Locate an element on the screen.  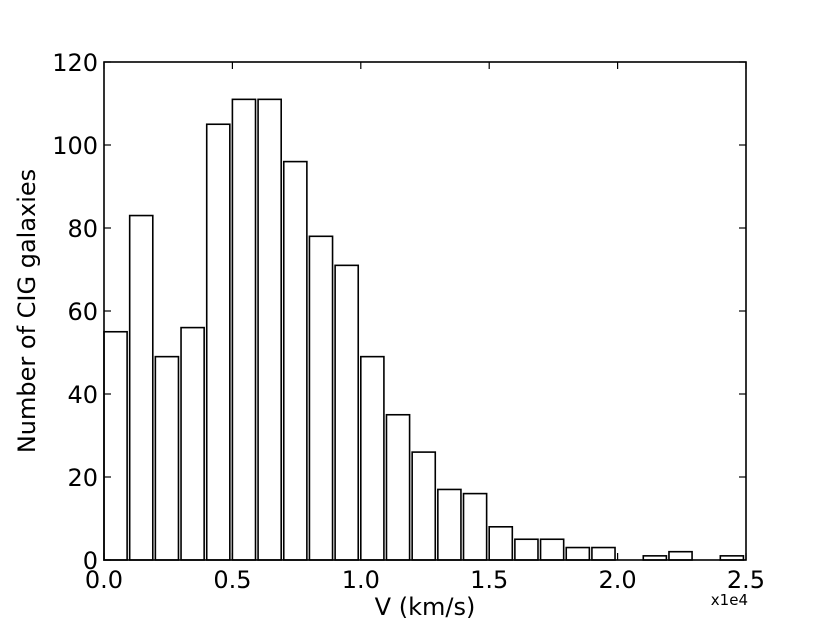
y-tick-label: 80 is located at coordinates (82, 229).